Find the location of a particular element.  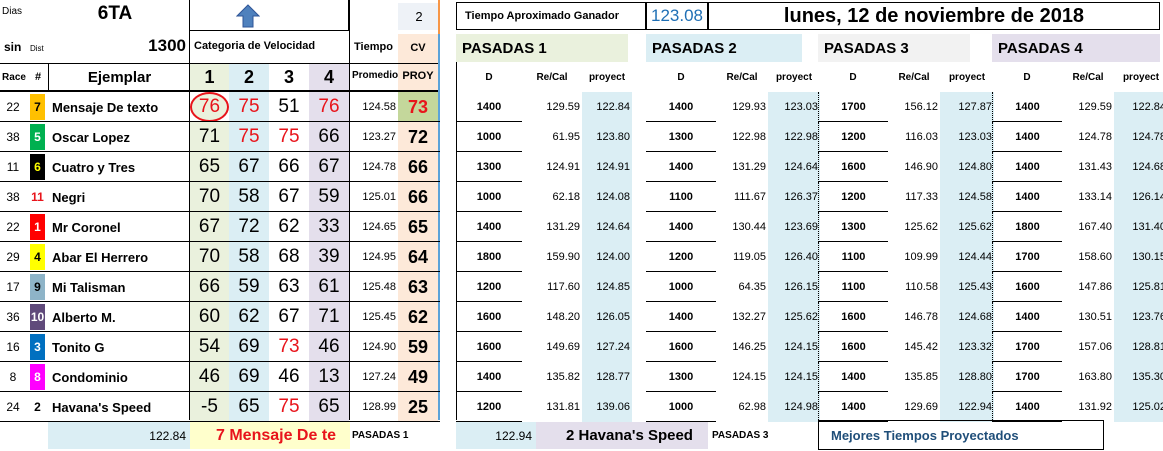

horse-name: Havana's Speed is located at coordinates (102, 407).